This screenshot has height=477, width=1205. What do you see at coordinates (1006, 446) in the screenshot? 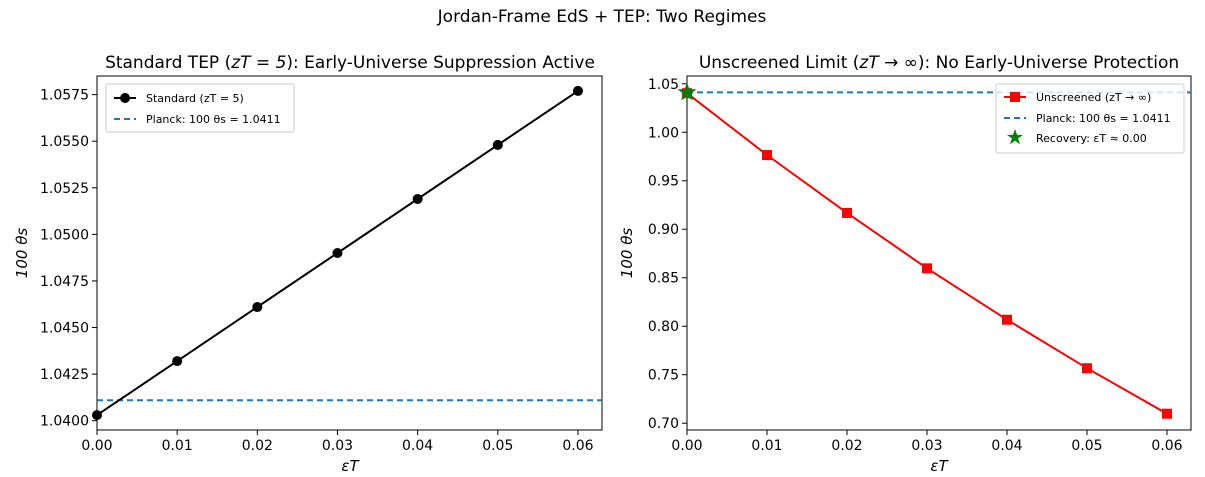
I see `right-x-tick-label: 0.04` at bounding box center [1006, 446].